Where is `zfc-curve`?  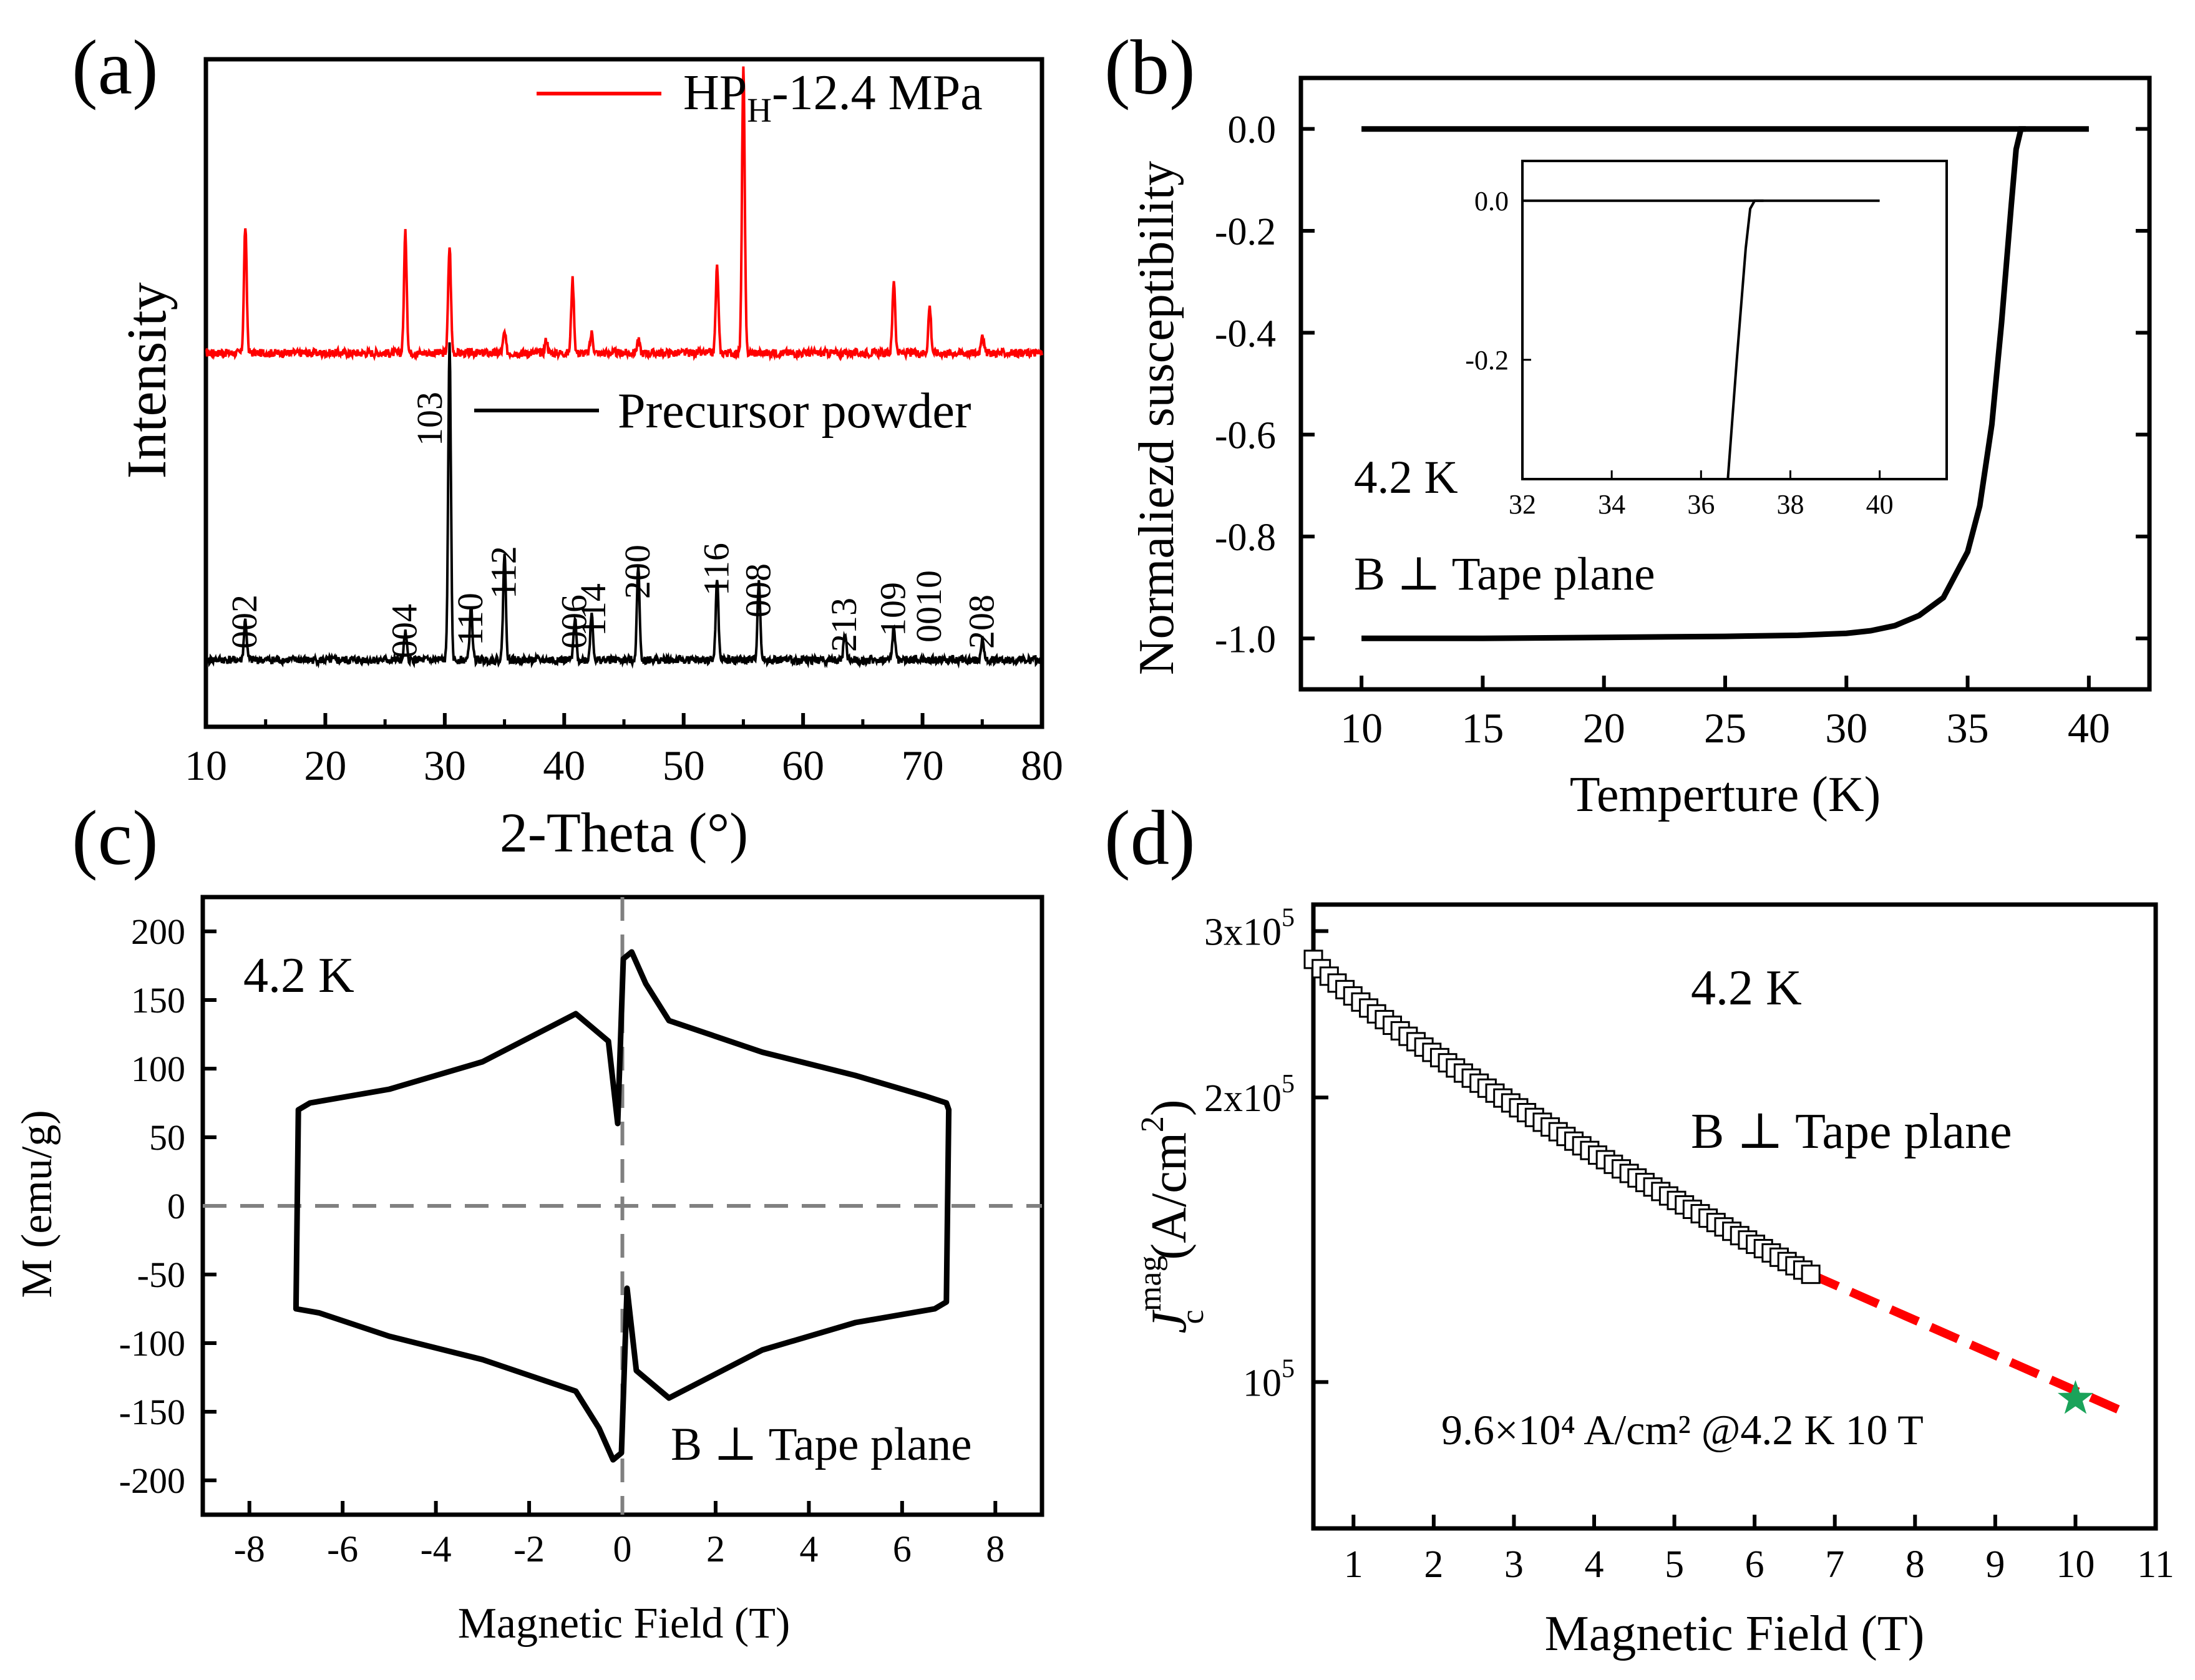 zfc-curve is located at coordinates (1693, 383).